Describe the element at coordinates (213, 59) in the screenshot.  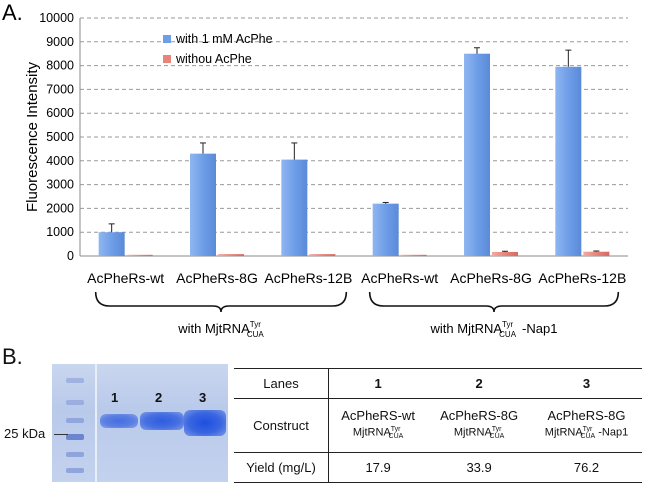
I see `legend-label: withou AcPhe` at that location.